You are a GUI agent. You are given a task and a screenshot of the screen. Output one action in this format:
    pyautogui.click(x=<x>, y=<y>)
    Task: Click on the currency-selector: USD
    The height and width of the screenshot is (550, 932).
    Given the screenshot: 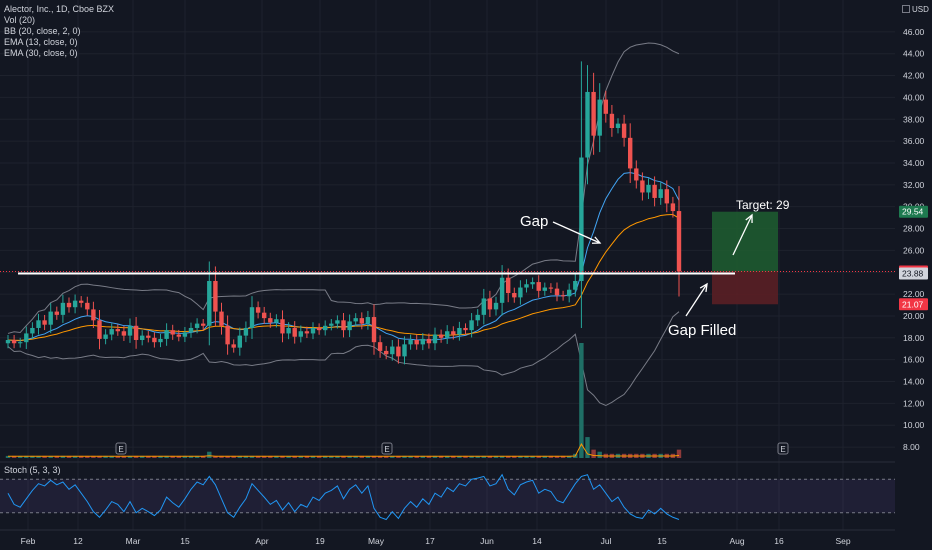 What is the action you would take?
    pyautogui.click(x=915, y=9)
    